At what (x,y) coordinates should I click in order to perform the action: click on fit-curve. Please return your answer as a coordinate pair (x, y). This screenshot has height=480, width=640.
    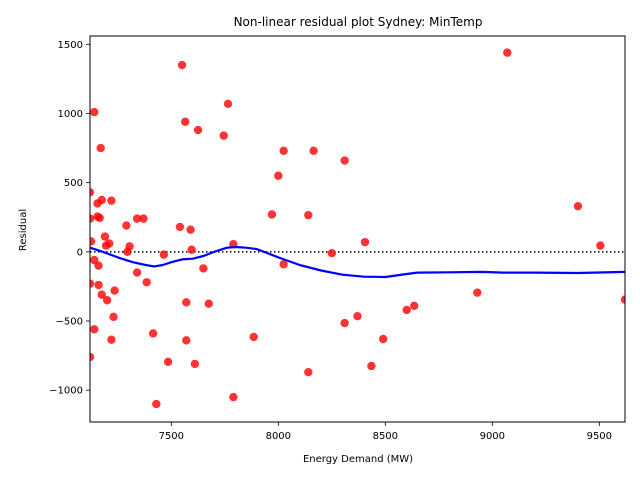
    Looking at the image, I should click on (357, 262).